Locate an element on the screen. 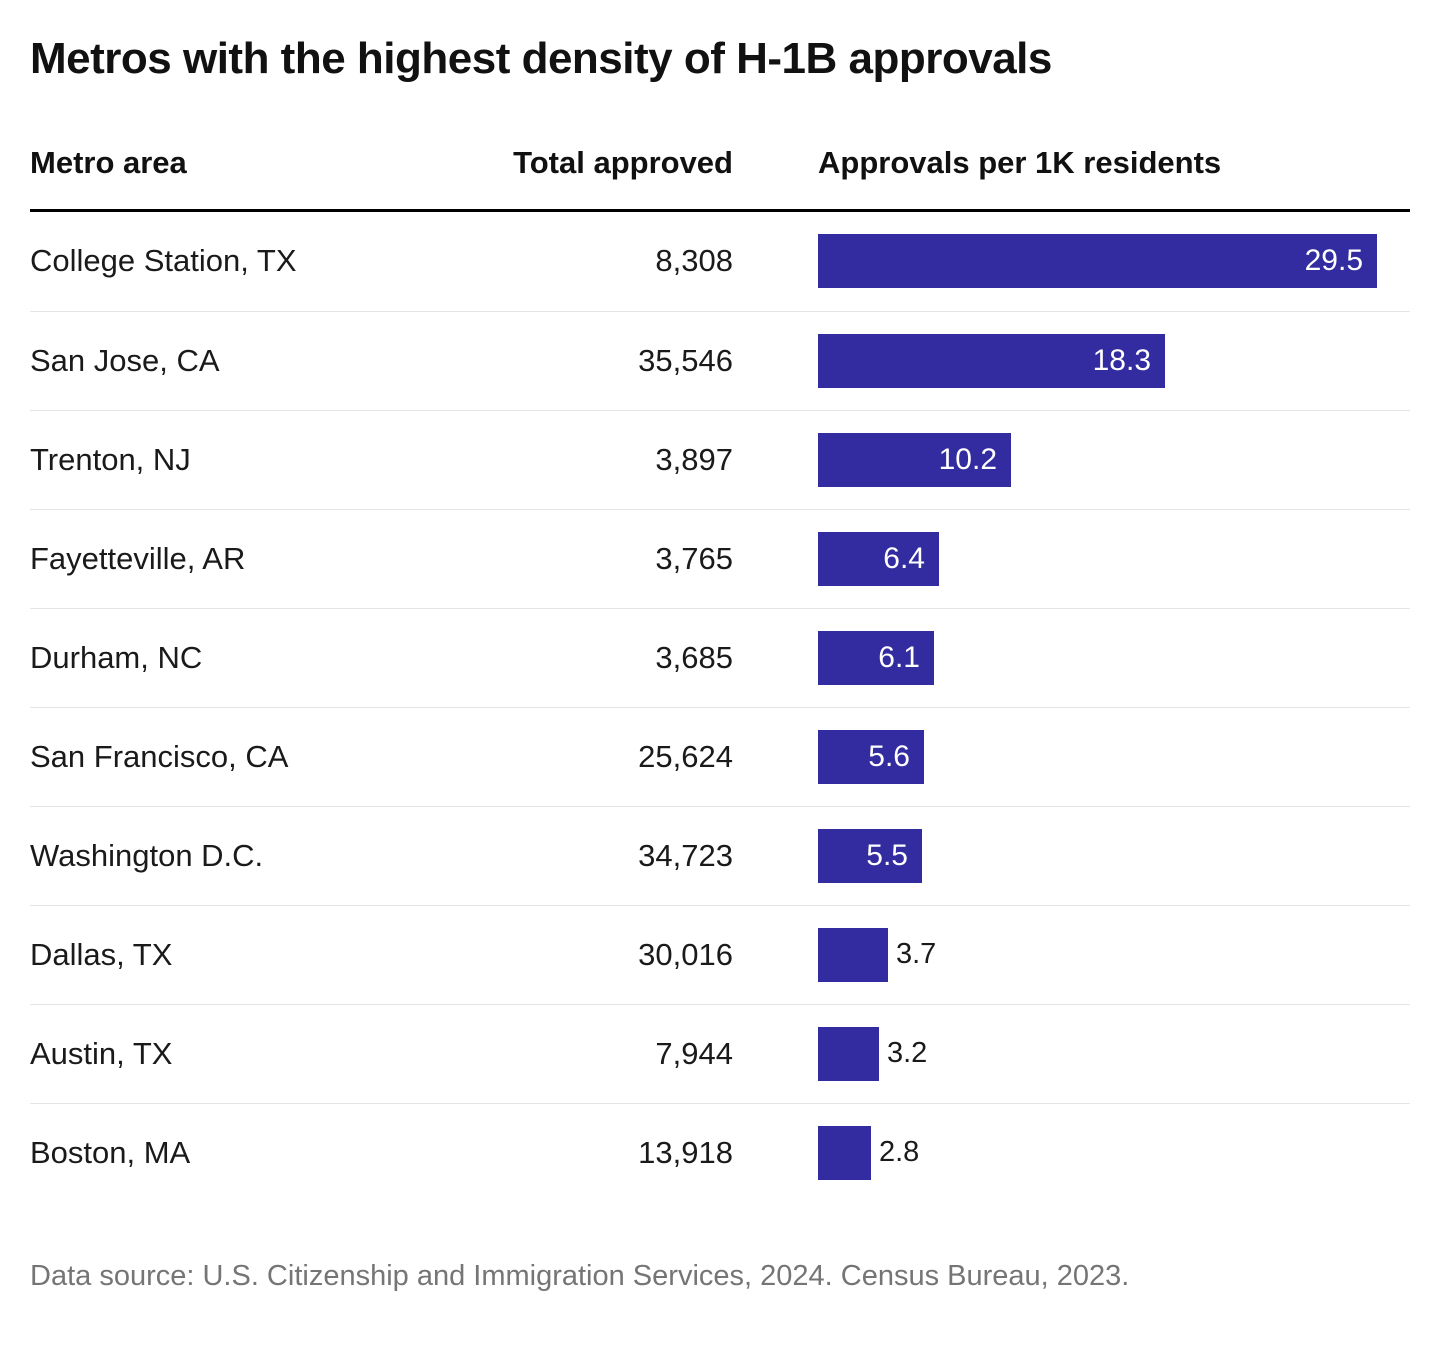  bar-value-label-inside: 6.1 is located at coordinates (899, 657).